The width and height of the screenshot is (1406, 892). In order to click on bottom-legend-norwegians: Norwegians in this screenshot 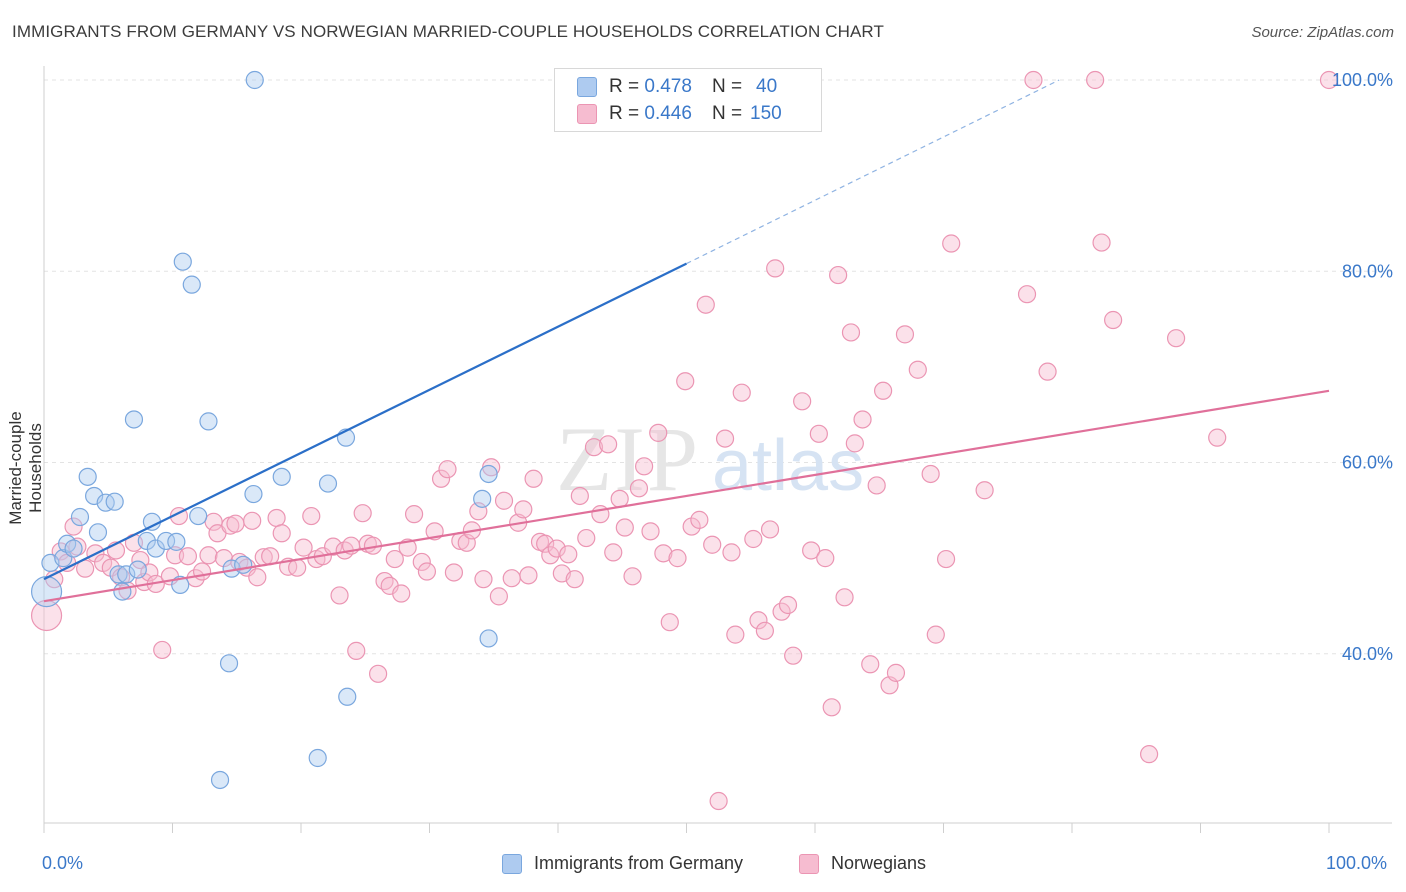, I will do `click(862, 863)`.